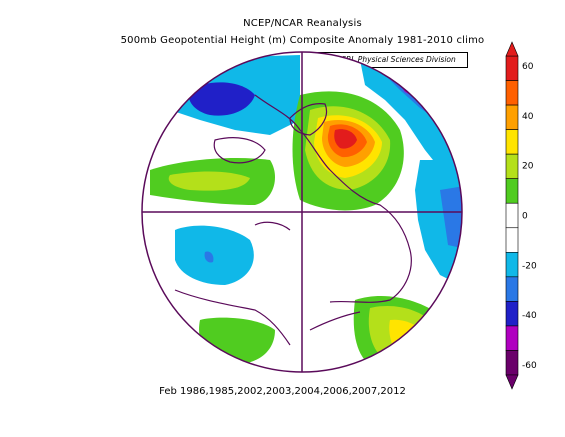 This screenshot has height=437, width=565. Describe the element at coordinates (302, 23) in the screenshot. I see `map-title: NCEP/NCAR Reanalysis` at that location.